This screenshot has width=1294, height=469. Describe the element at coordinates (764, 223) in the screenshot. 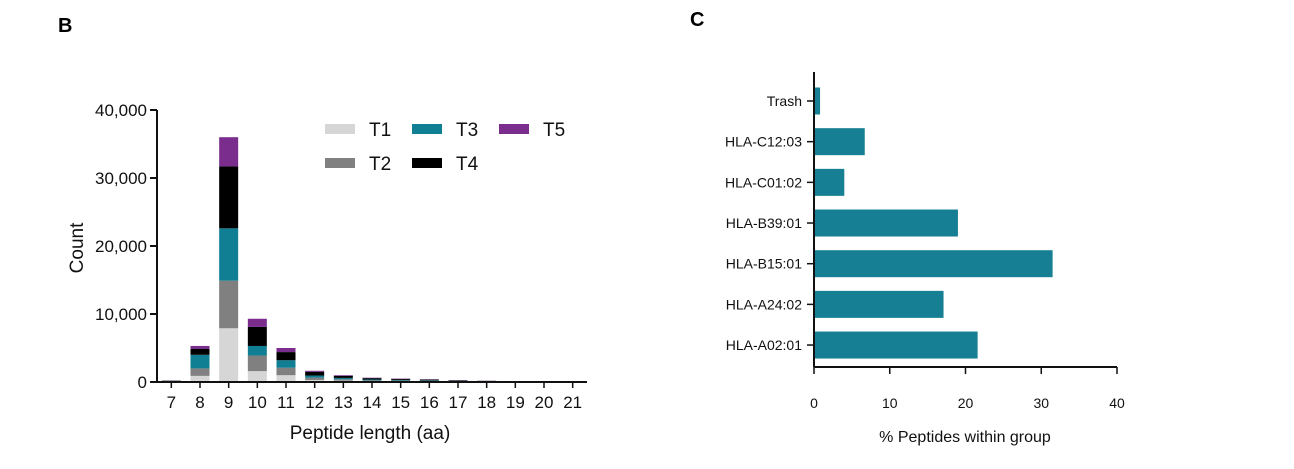

I see `y-tick-label: HLA-B39:01` at that location.